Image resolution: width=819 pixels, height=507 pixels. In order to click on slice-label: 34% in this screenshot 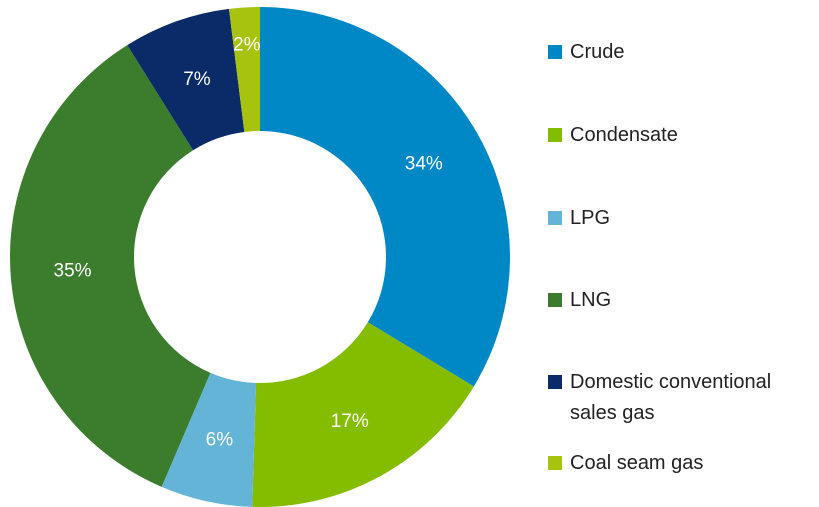, I will do `click(424, 164)`.